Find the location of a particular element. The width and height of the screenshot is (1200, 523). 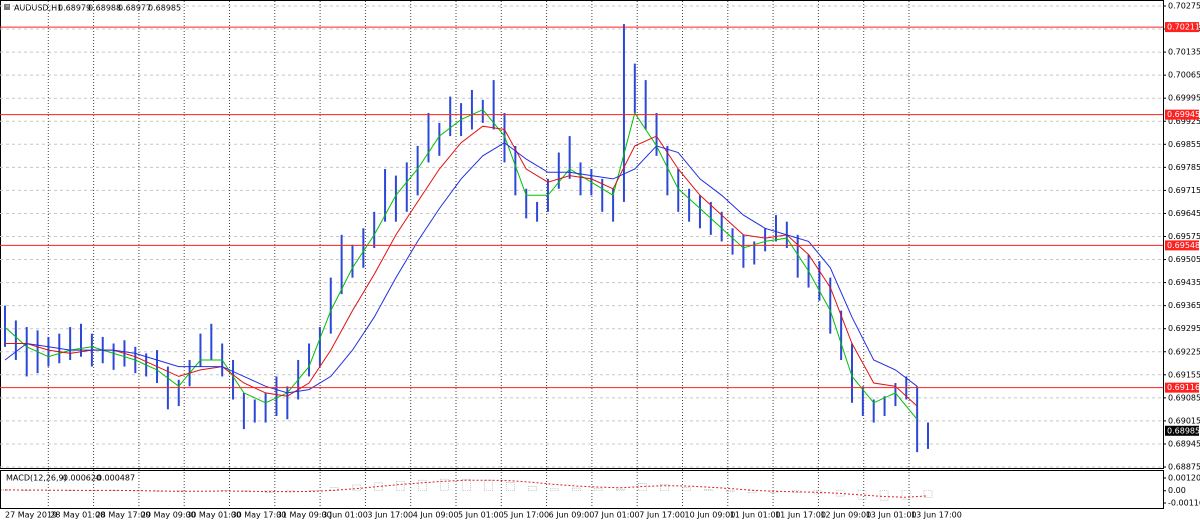

level-label: 0.70211 is located at coordinates (1183, 27).